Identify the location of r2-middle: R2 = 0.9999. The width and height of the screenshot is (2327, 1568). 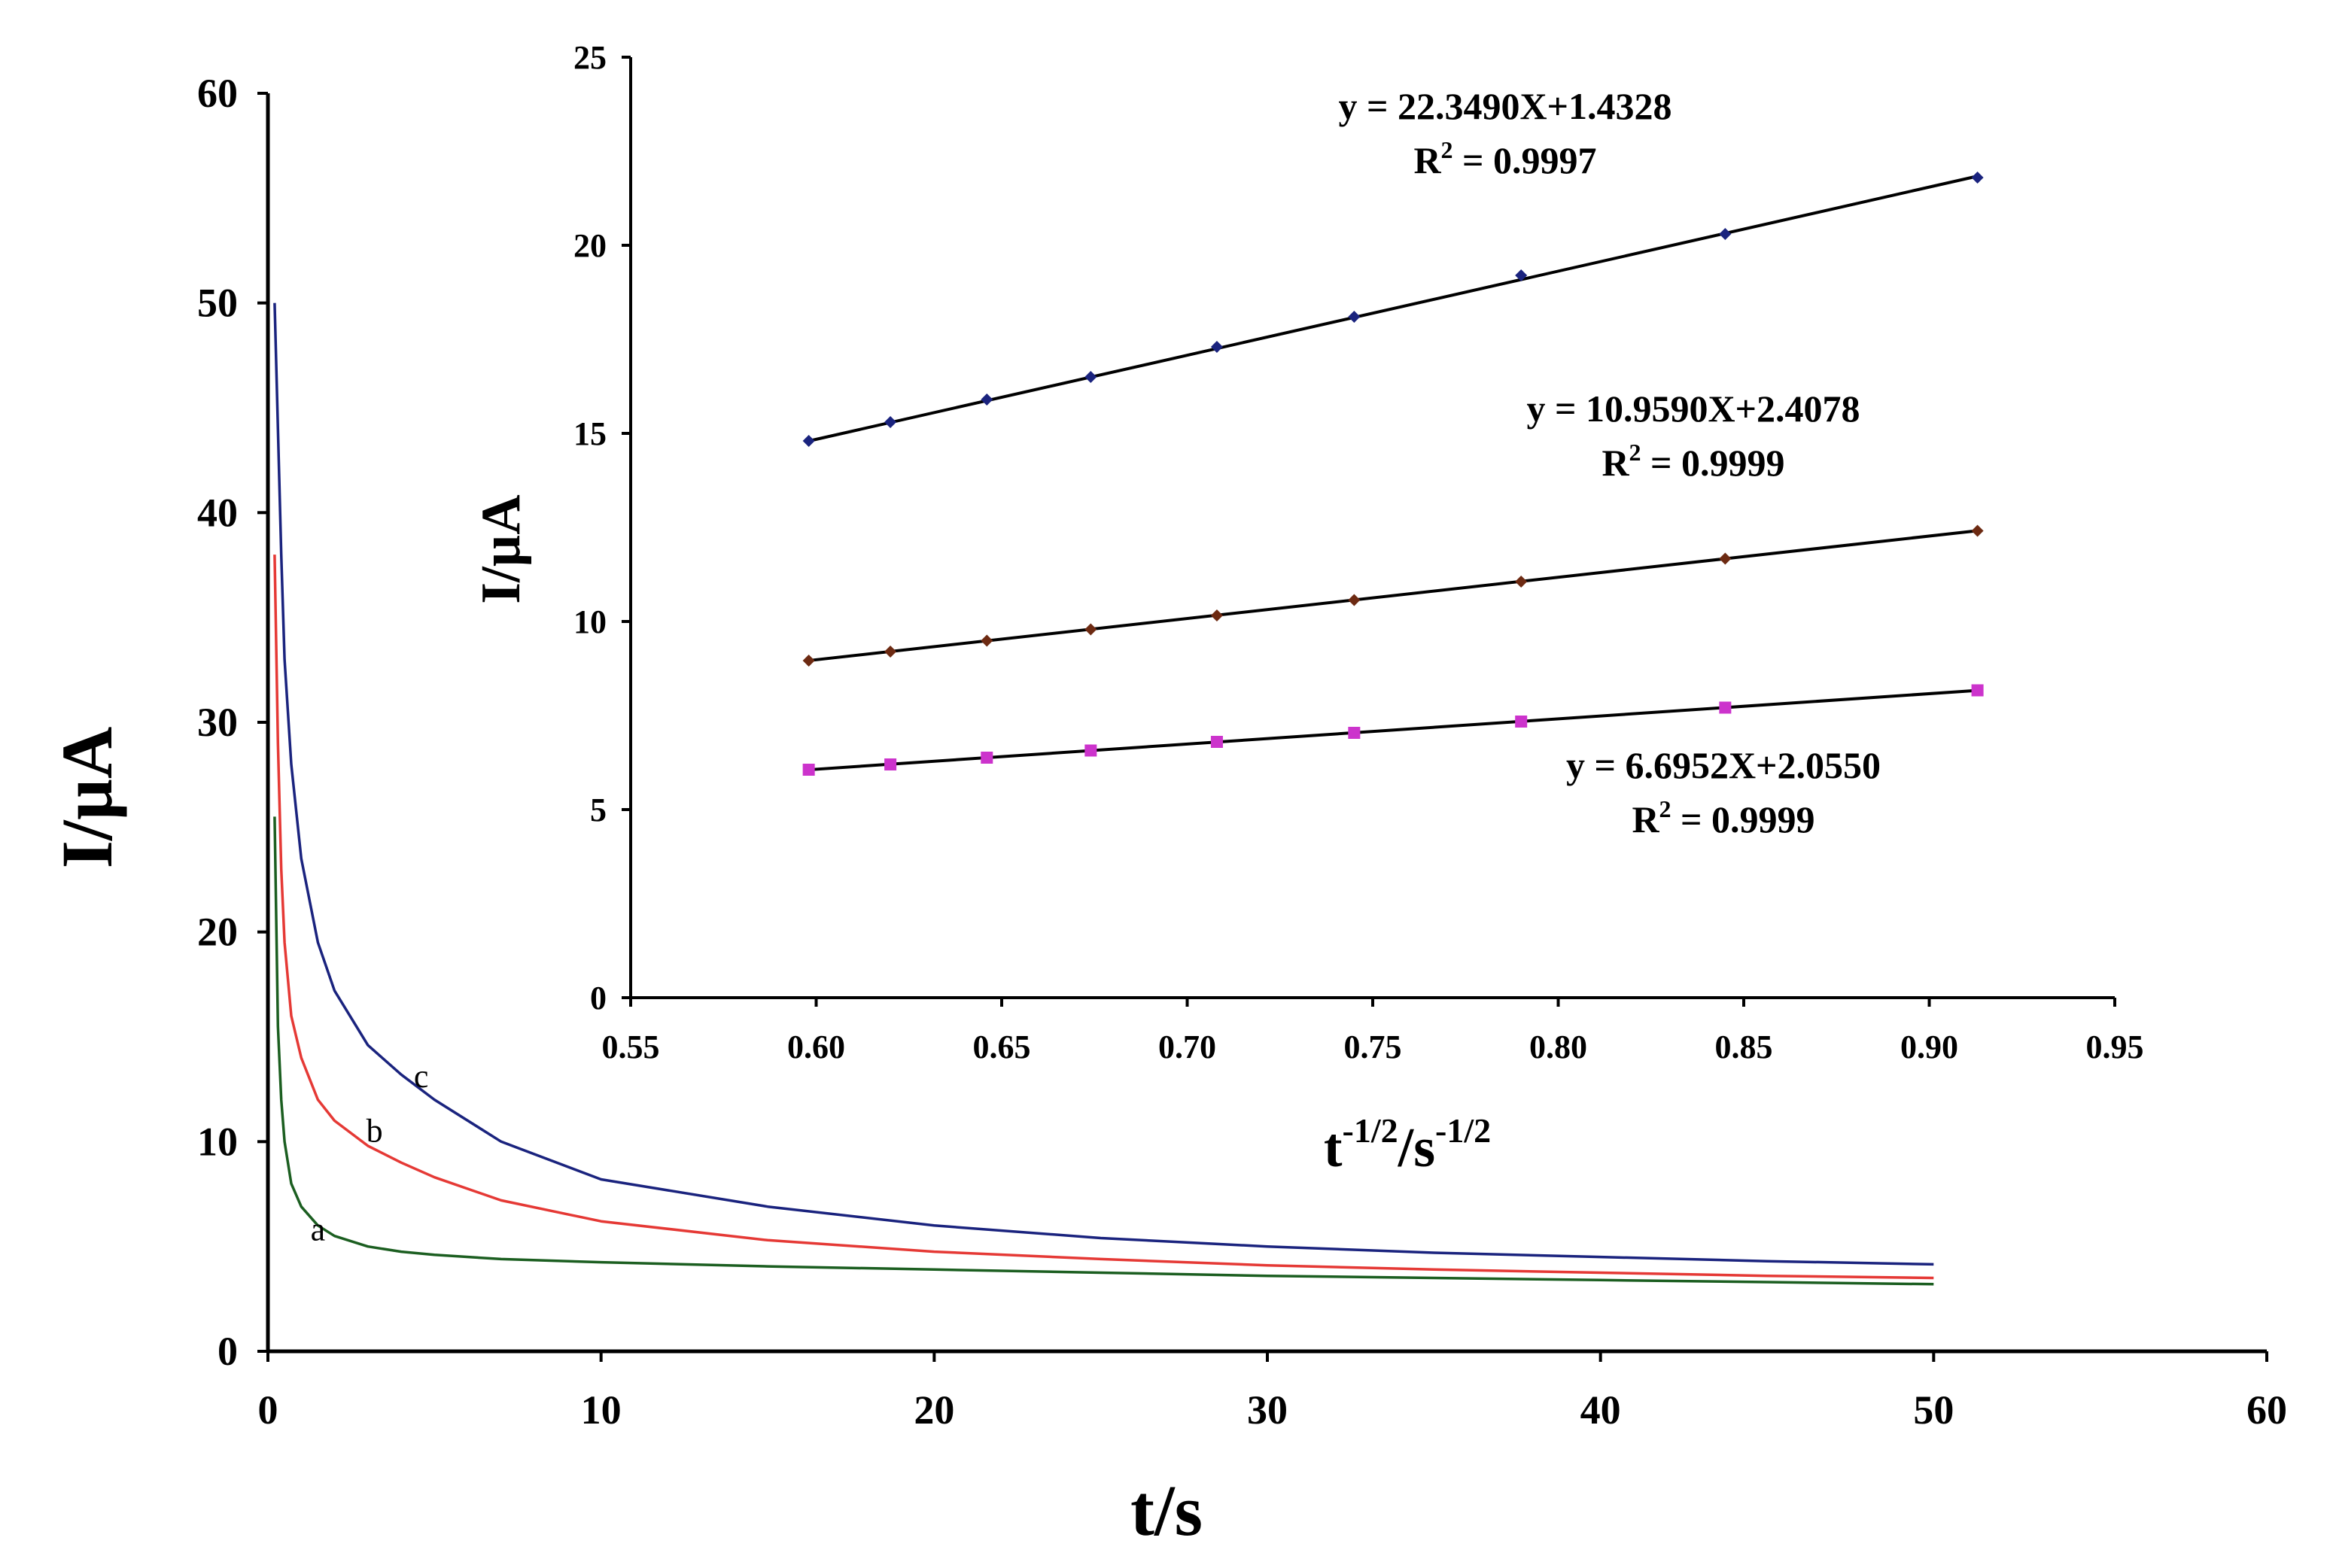
(1693, 461).